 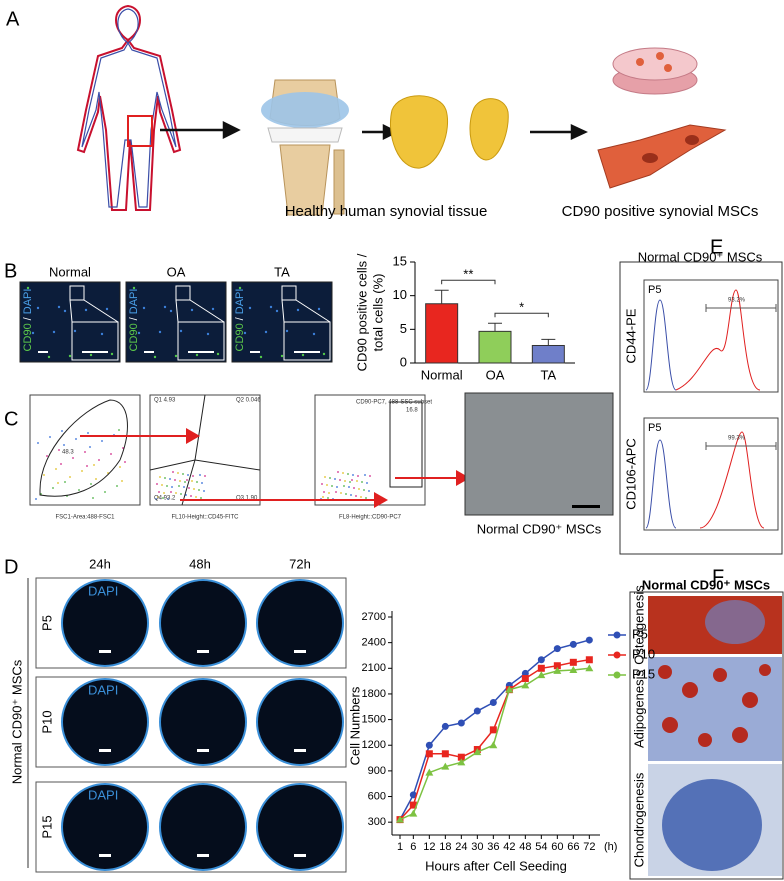 I want to click on chondro-detail, so click(x=712, y=825).